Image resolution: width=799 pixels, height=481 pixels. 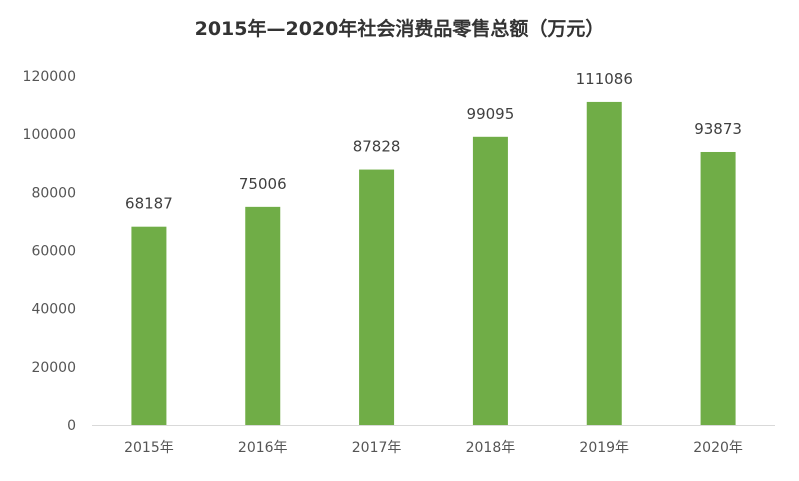 I want to click on data-label: 99095, so click(x=491, y=114).